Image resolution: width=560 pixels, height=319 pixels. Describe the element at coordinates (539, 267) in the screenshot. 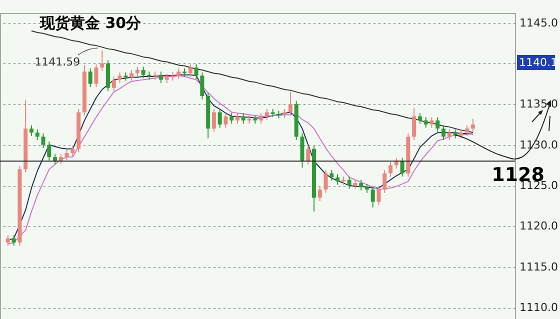

I see `y-tick-label: 1115.0` at that location.